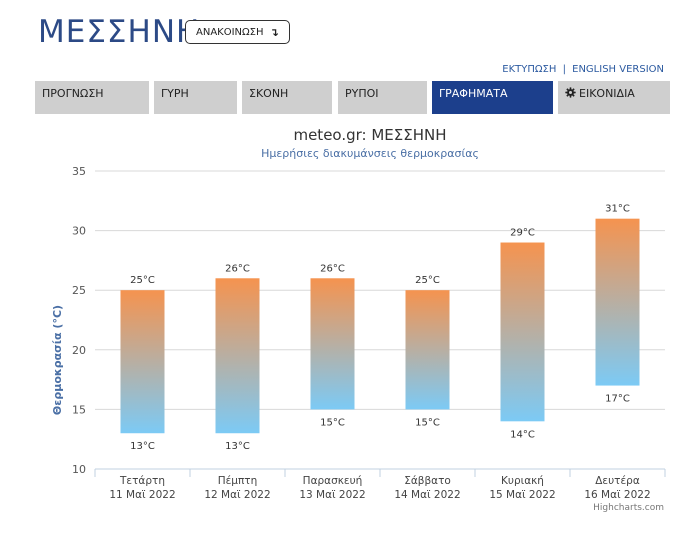 The image size is (681, 549). What do you see at coordinates (618, 69) in the screenshot?
I see `english-version-link: ENGLISH VERSION` at bounding box center [618, 69].